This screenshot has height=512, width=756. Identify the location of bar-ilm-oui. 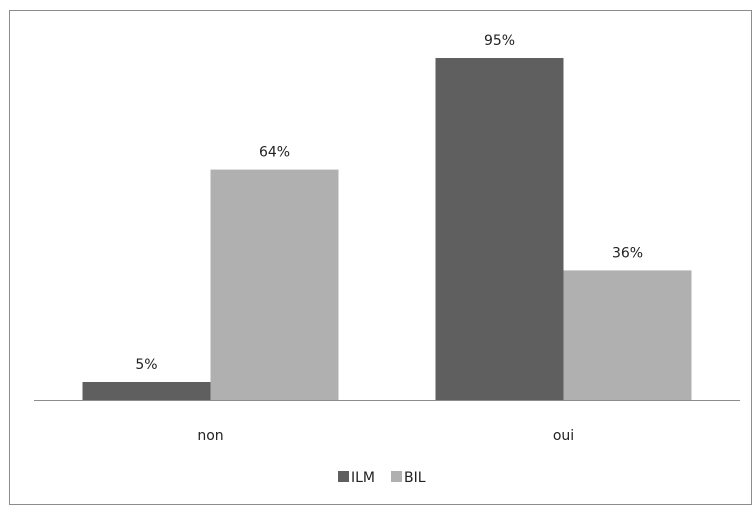
(499, 229).